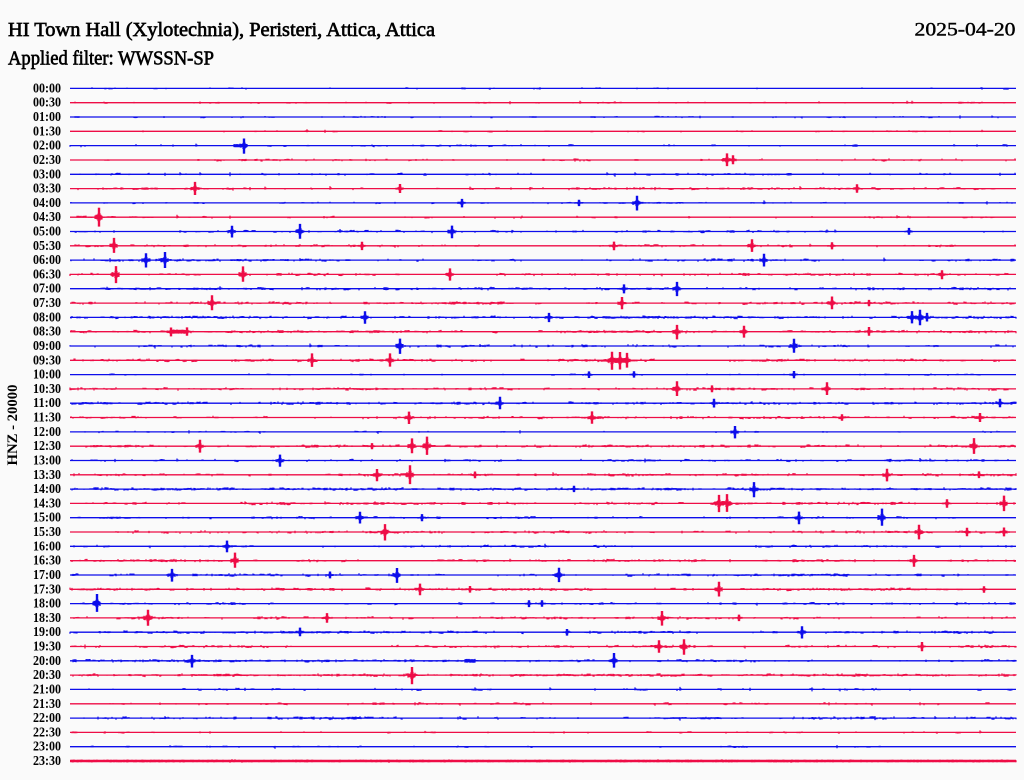 This screenshot has height=780, width=1024. I want to click on svg-text: 07:00, so click(47, 288).